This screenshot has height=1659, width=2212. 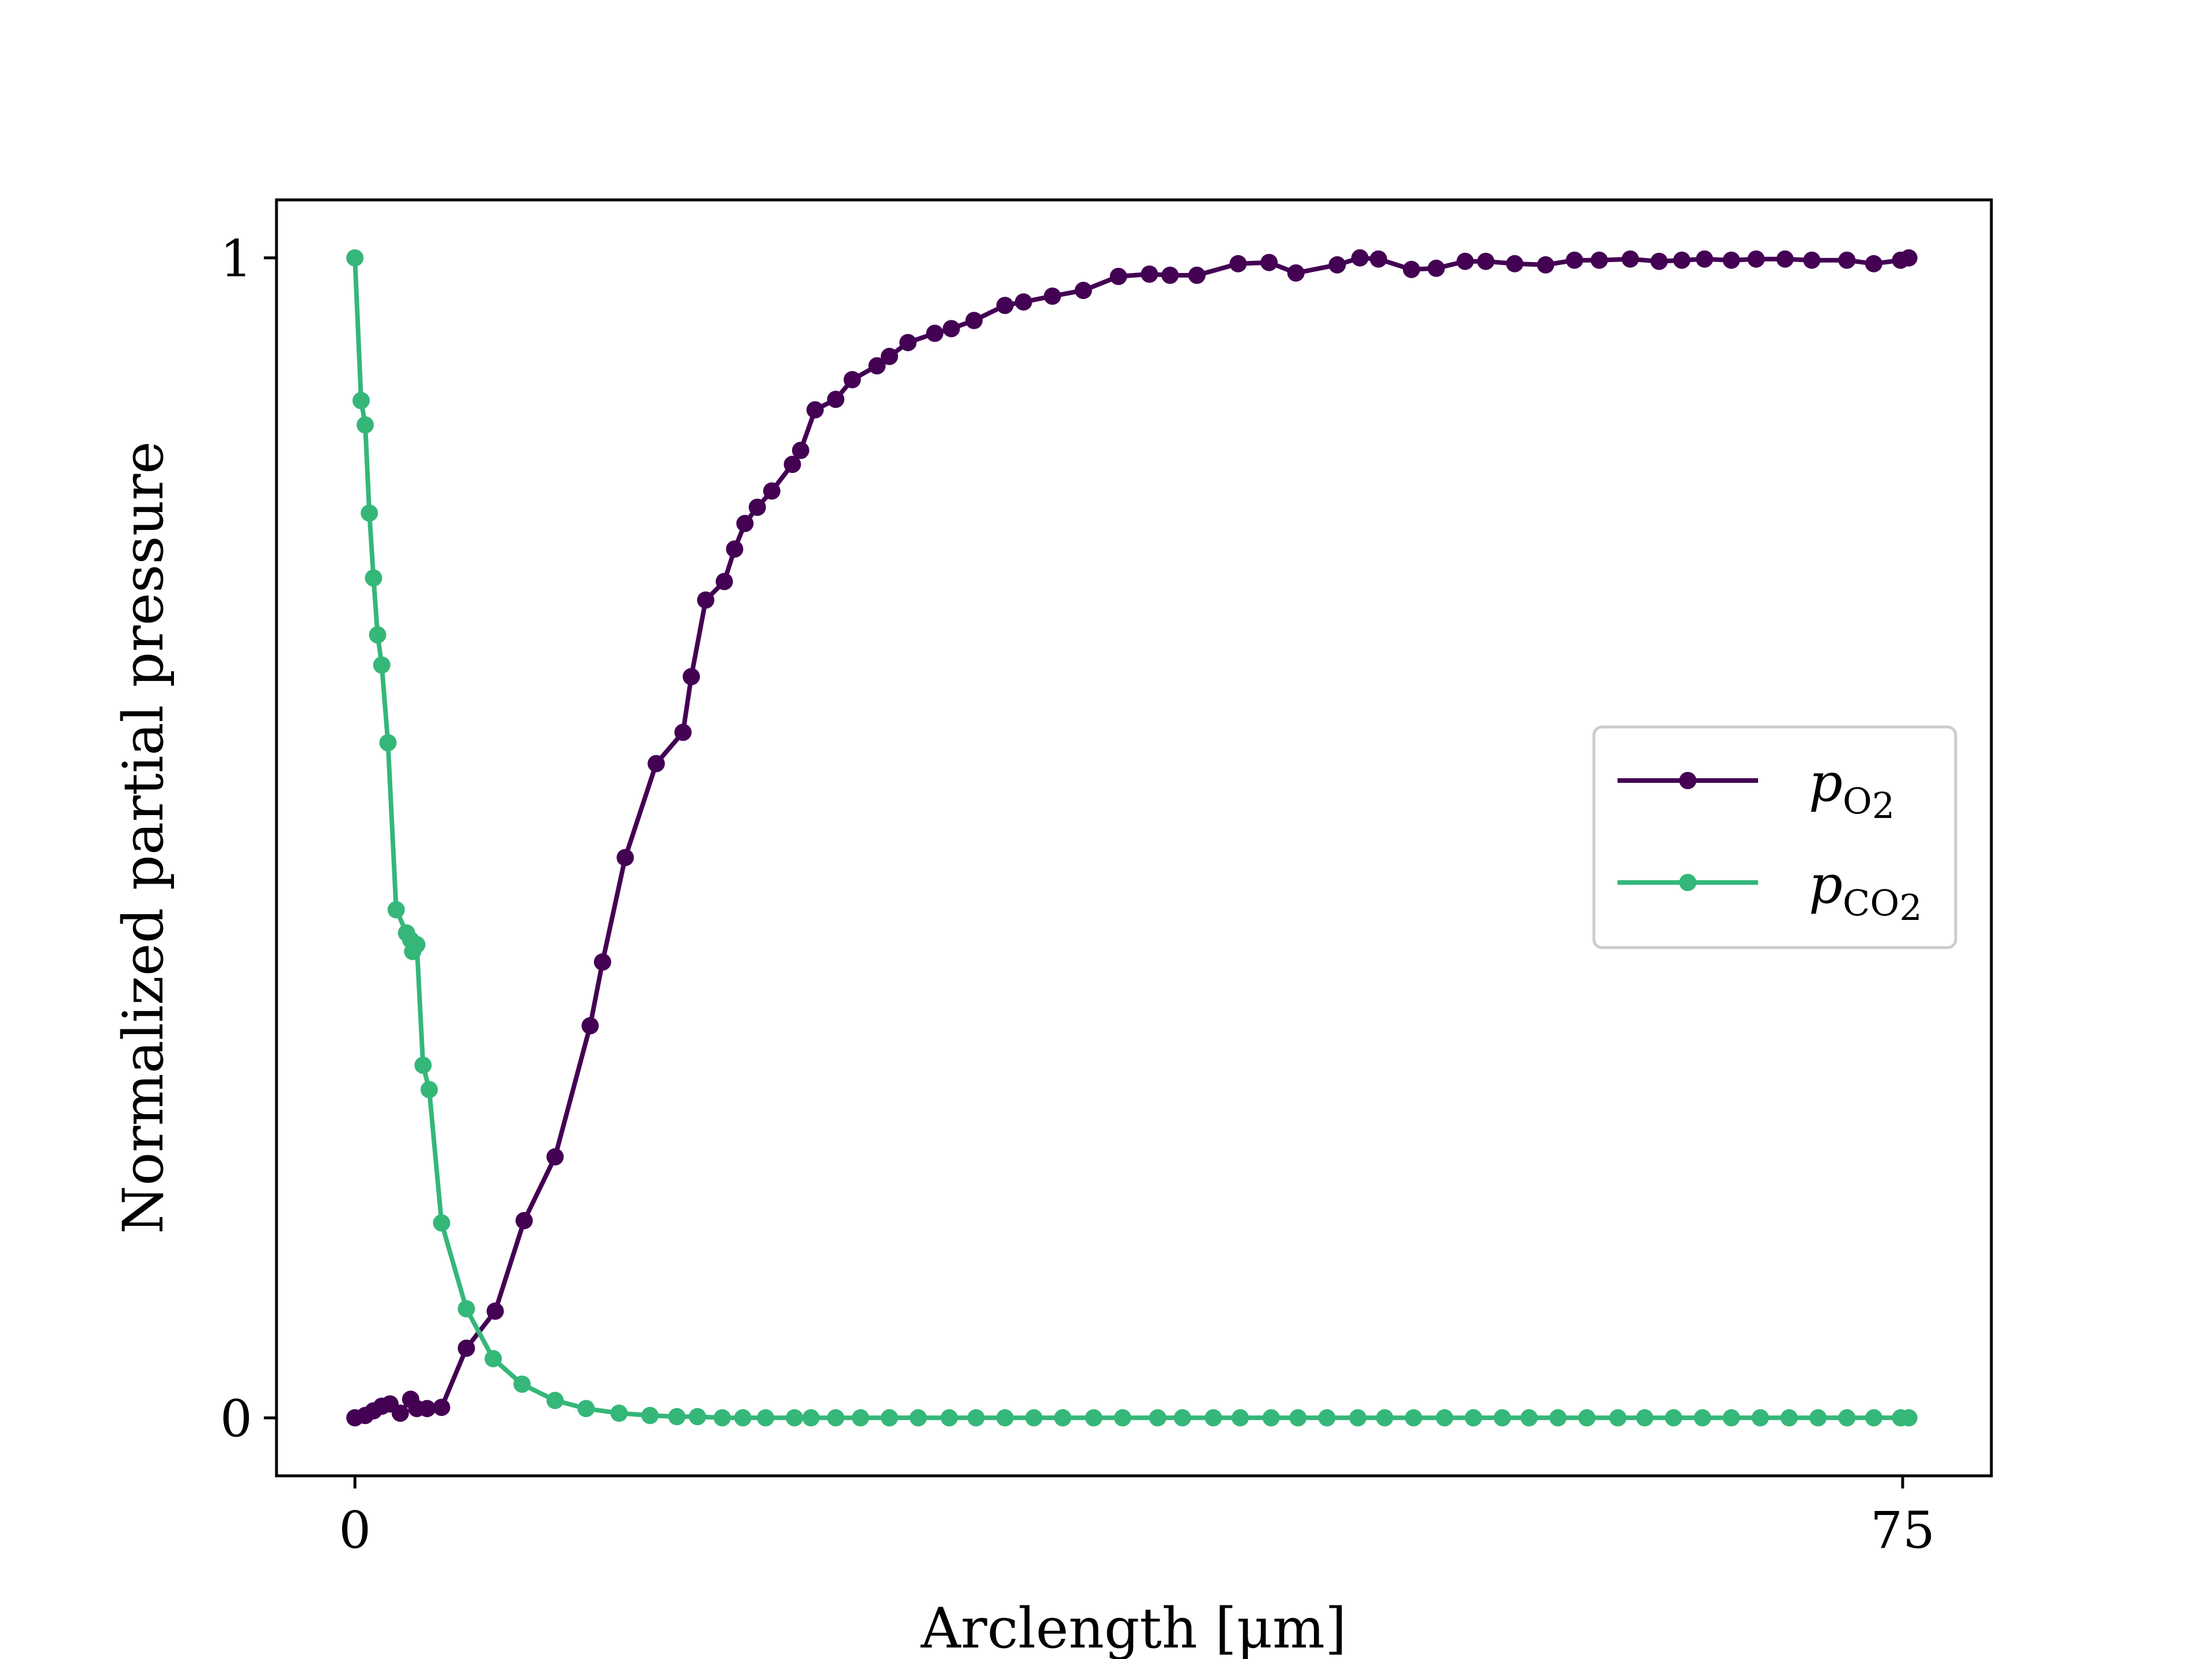 What do you see at coordinates (1687, 780) in the screenshot?
I see `legend-marker-o2` at bounding box center [1687, 780].